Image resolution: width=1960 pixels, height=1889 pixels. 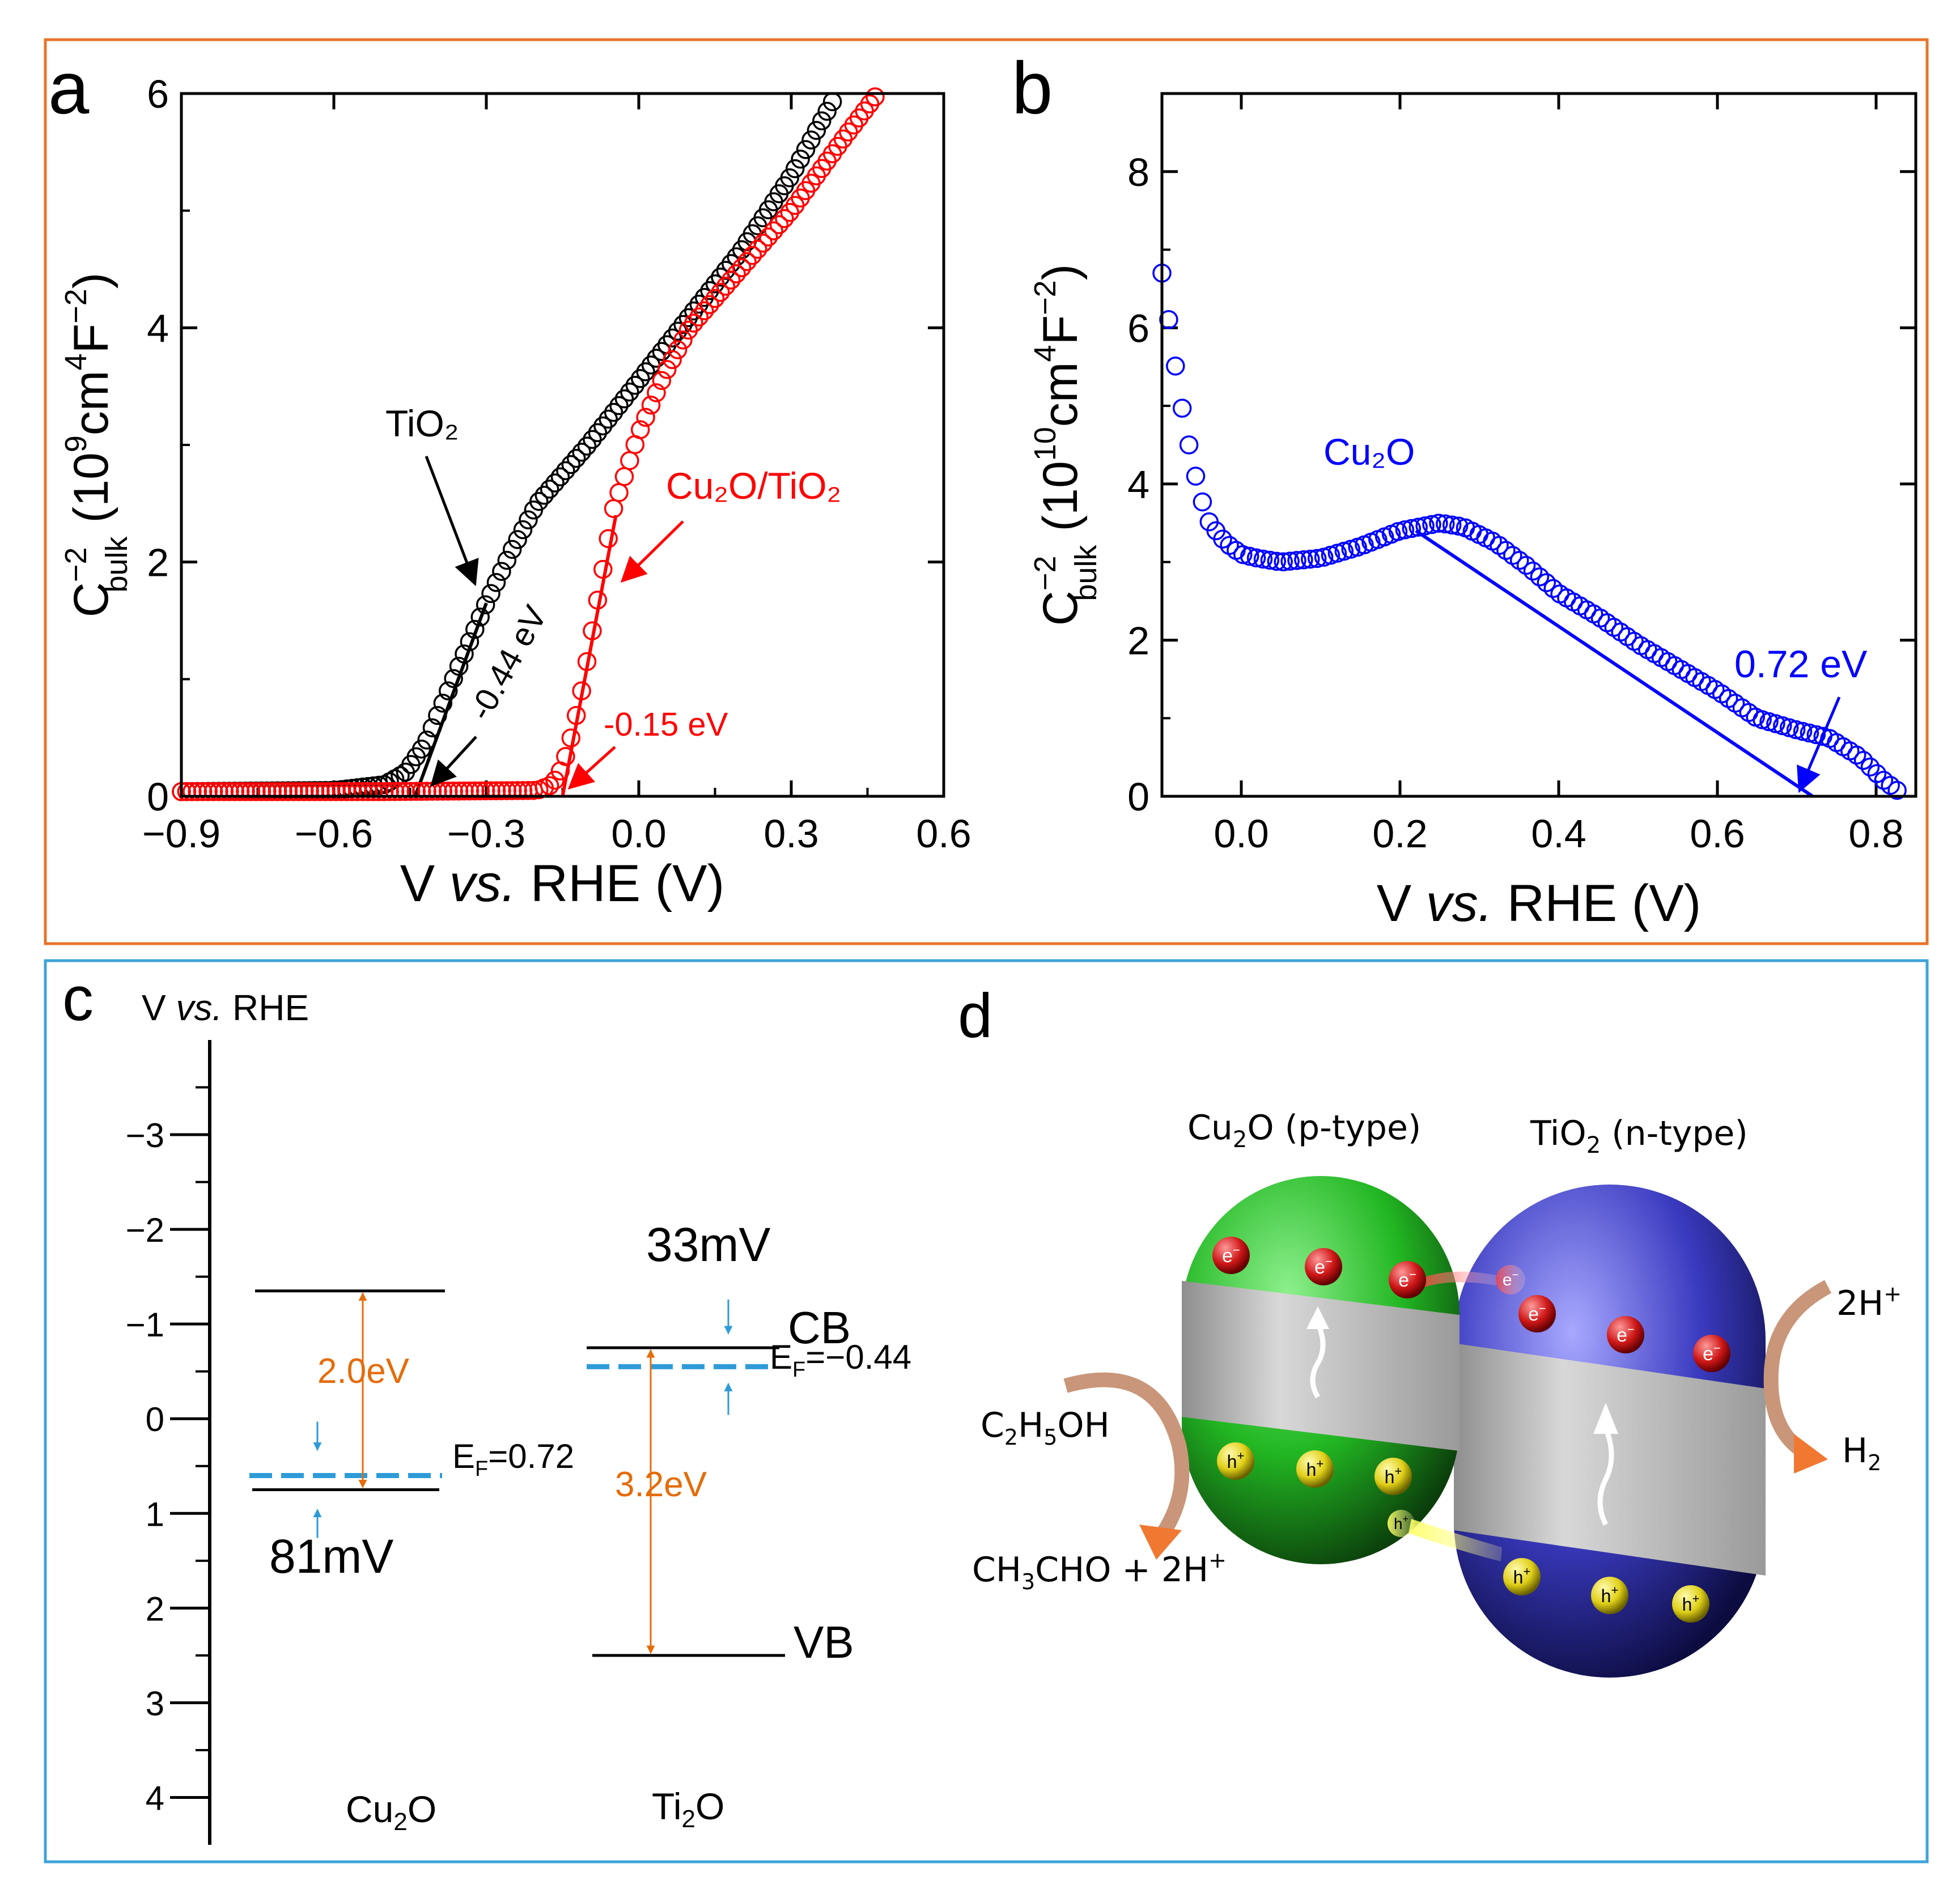 I want to click on y-tick-label: 6, so click(x=158, y=94).